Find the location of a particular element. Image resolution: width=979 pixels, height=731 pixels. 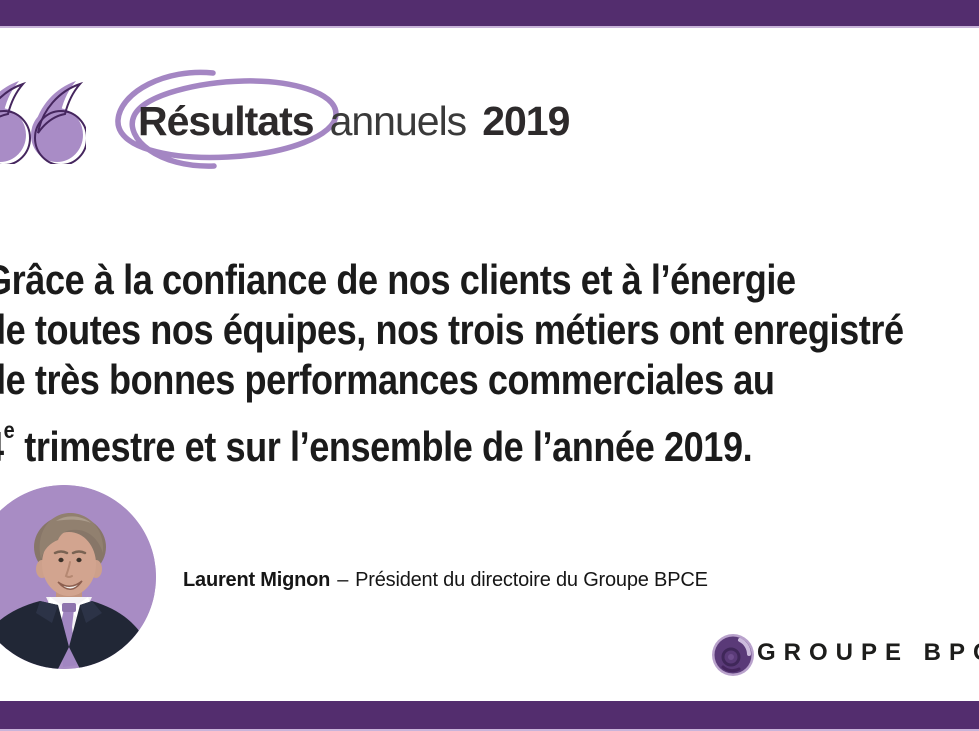

title-year: 2019 is located at coordinates (526, 121).